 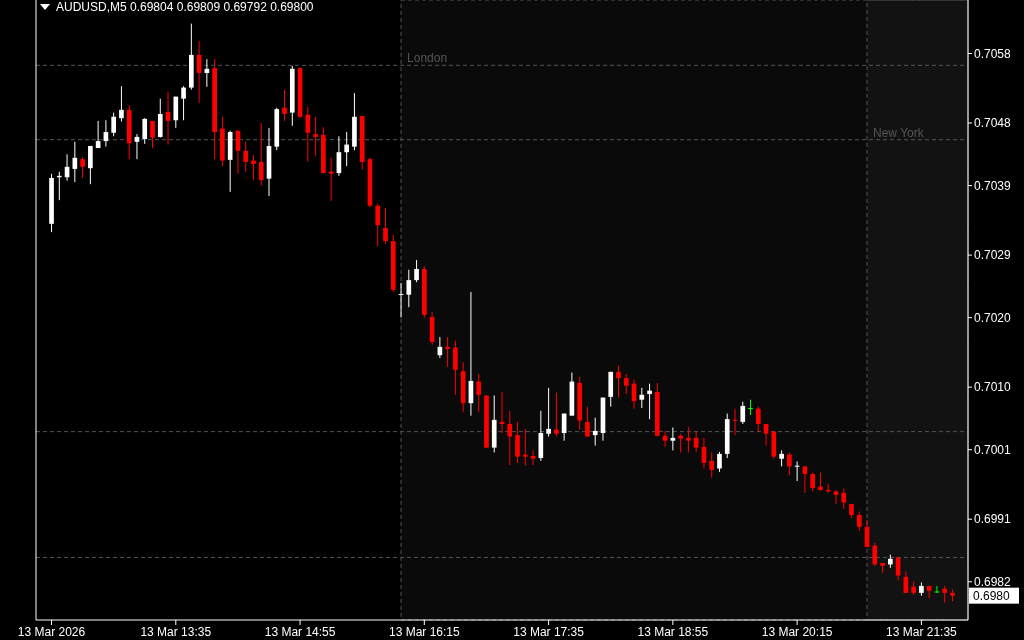 What do you see at coordinates (424, 632) in the screenshot?
I see `x-tick-label: 13 Mar 16:15` at bounding box center [424, 632].